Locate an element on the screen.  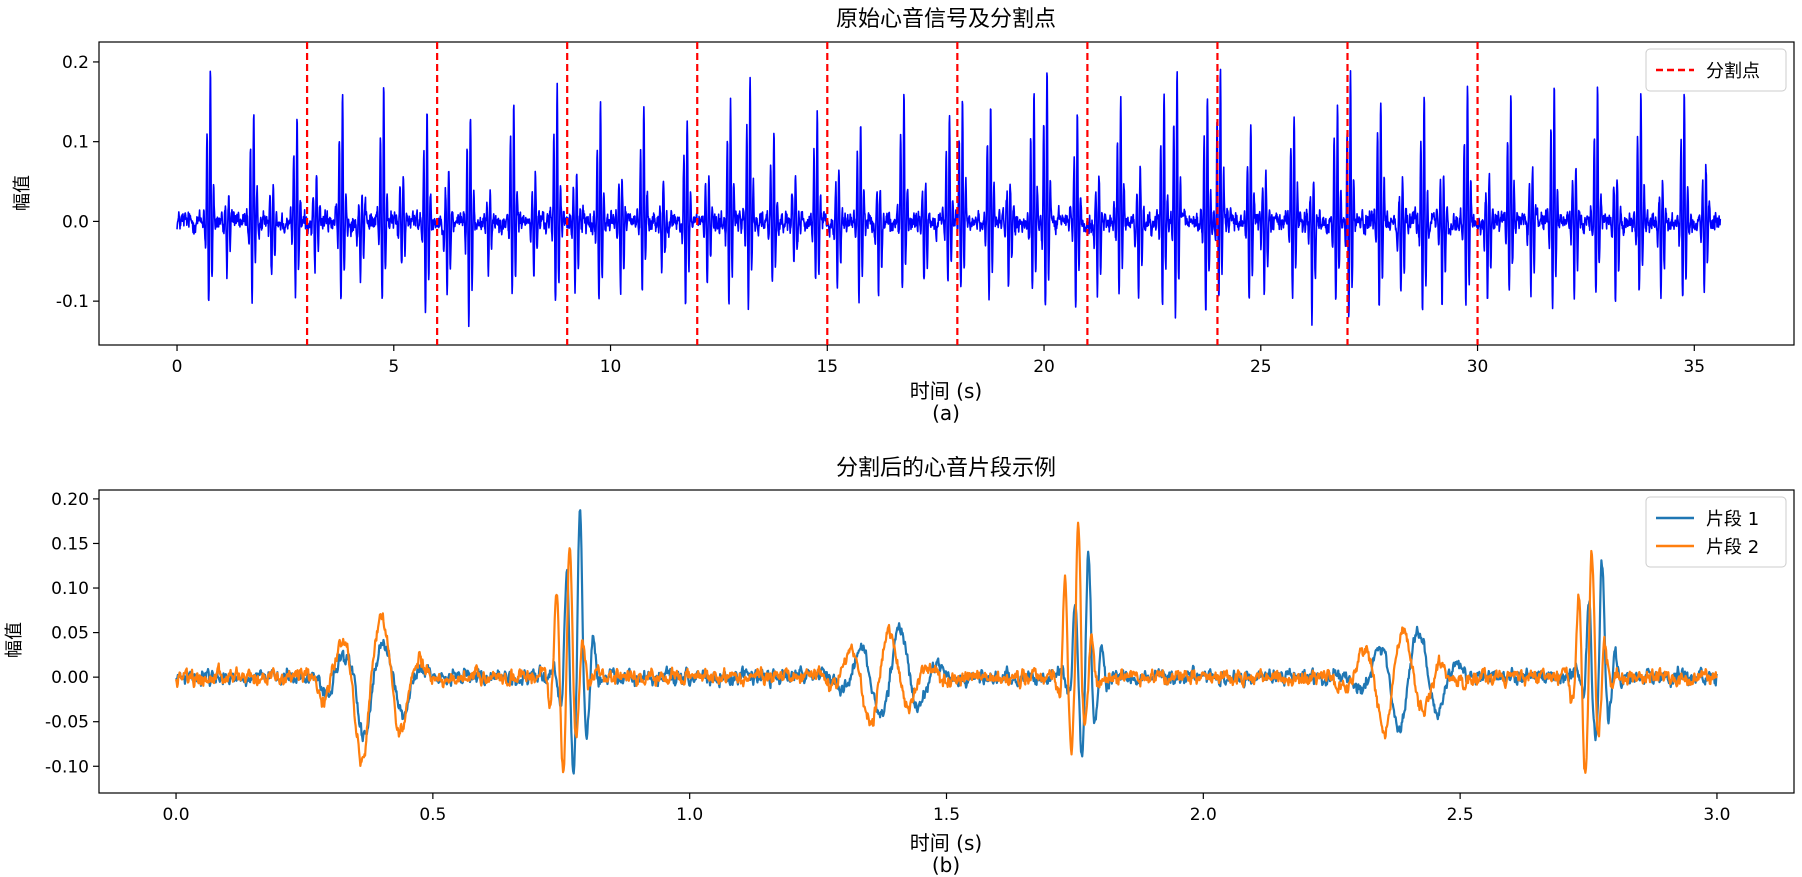
x-tick-label-a: 15 is located at coordinates (827, 367).